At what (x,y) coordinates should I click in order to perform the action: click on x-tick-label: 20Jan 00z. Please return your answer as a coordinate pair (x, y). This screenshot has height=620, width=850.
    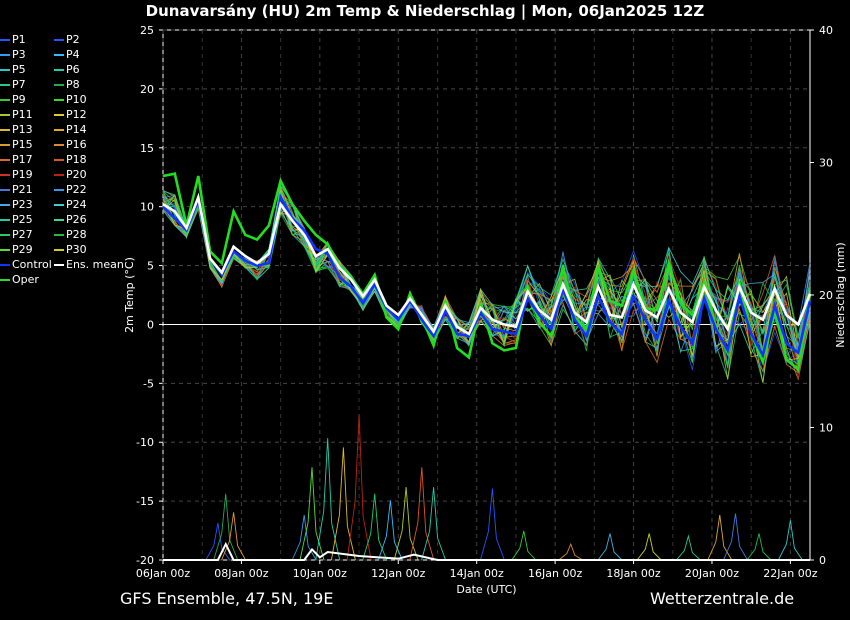
    Looking at the image, I should click on (712, 573).